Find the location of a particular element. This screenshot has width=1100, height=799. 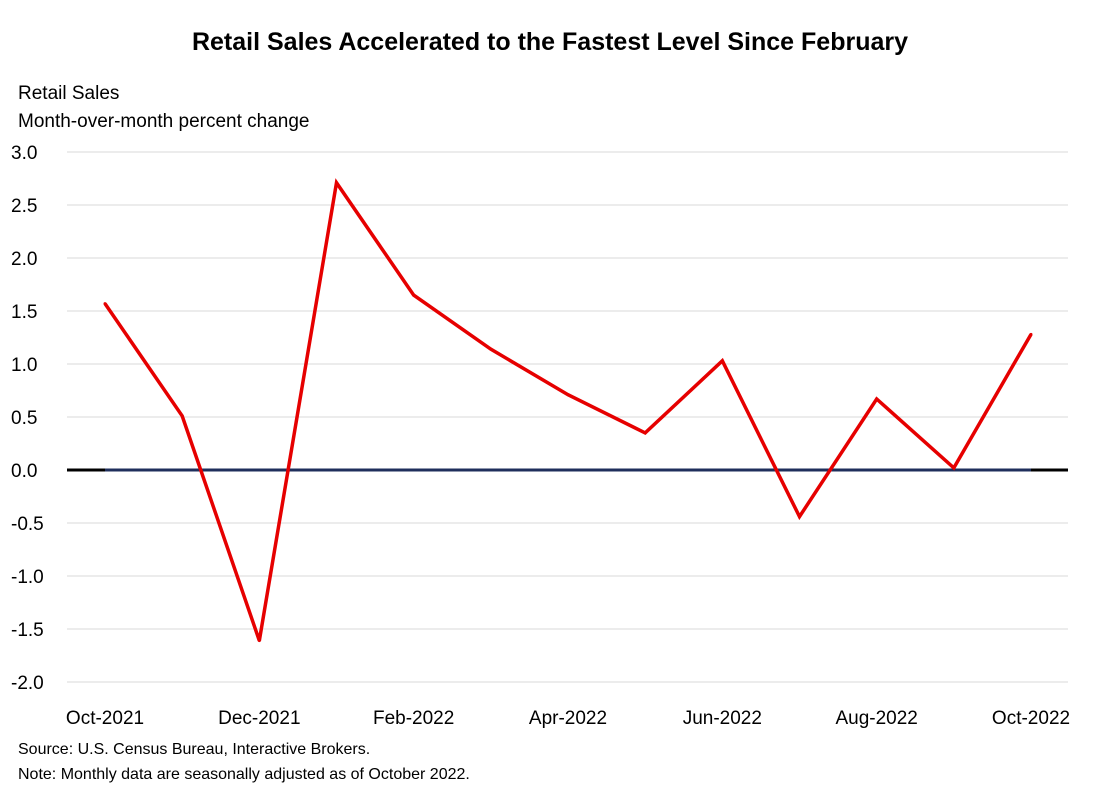

x-tick-label: Feb-2022 is located at coordinates (413, 718).